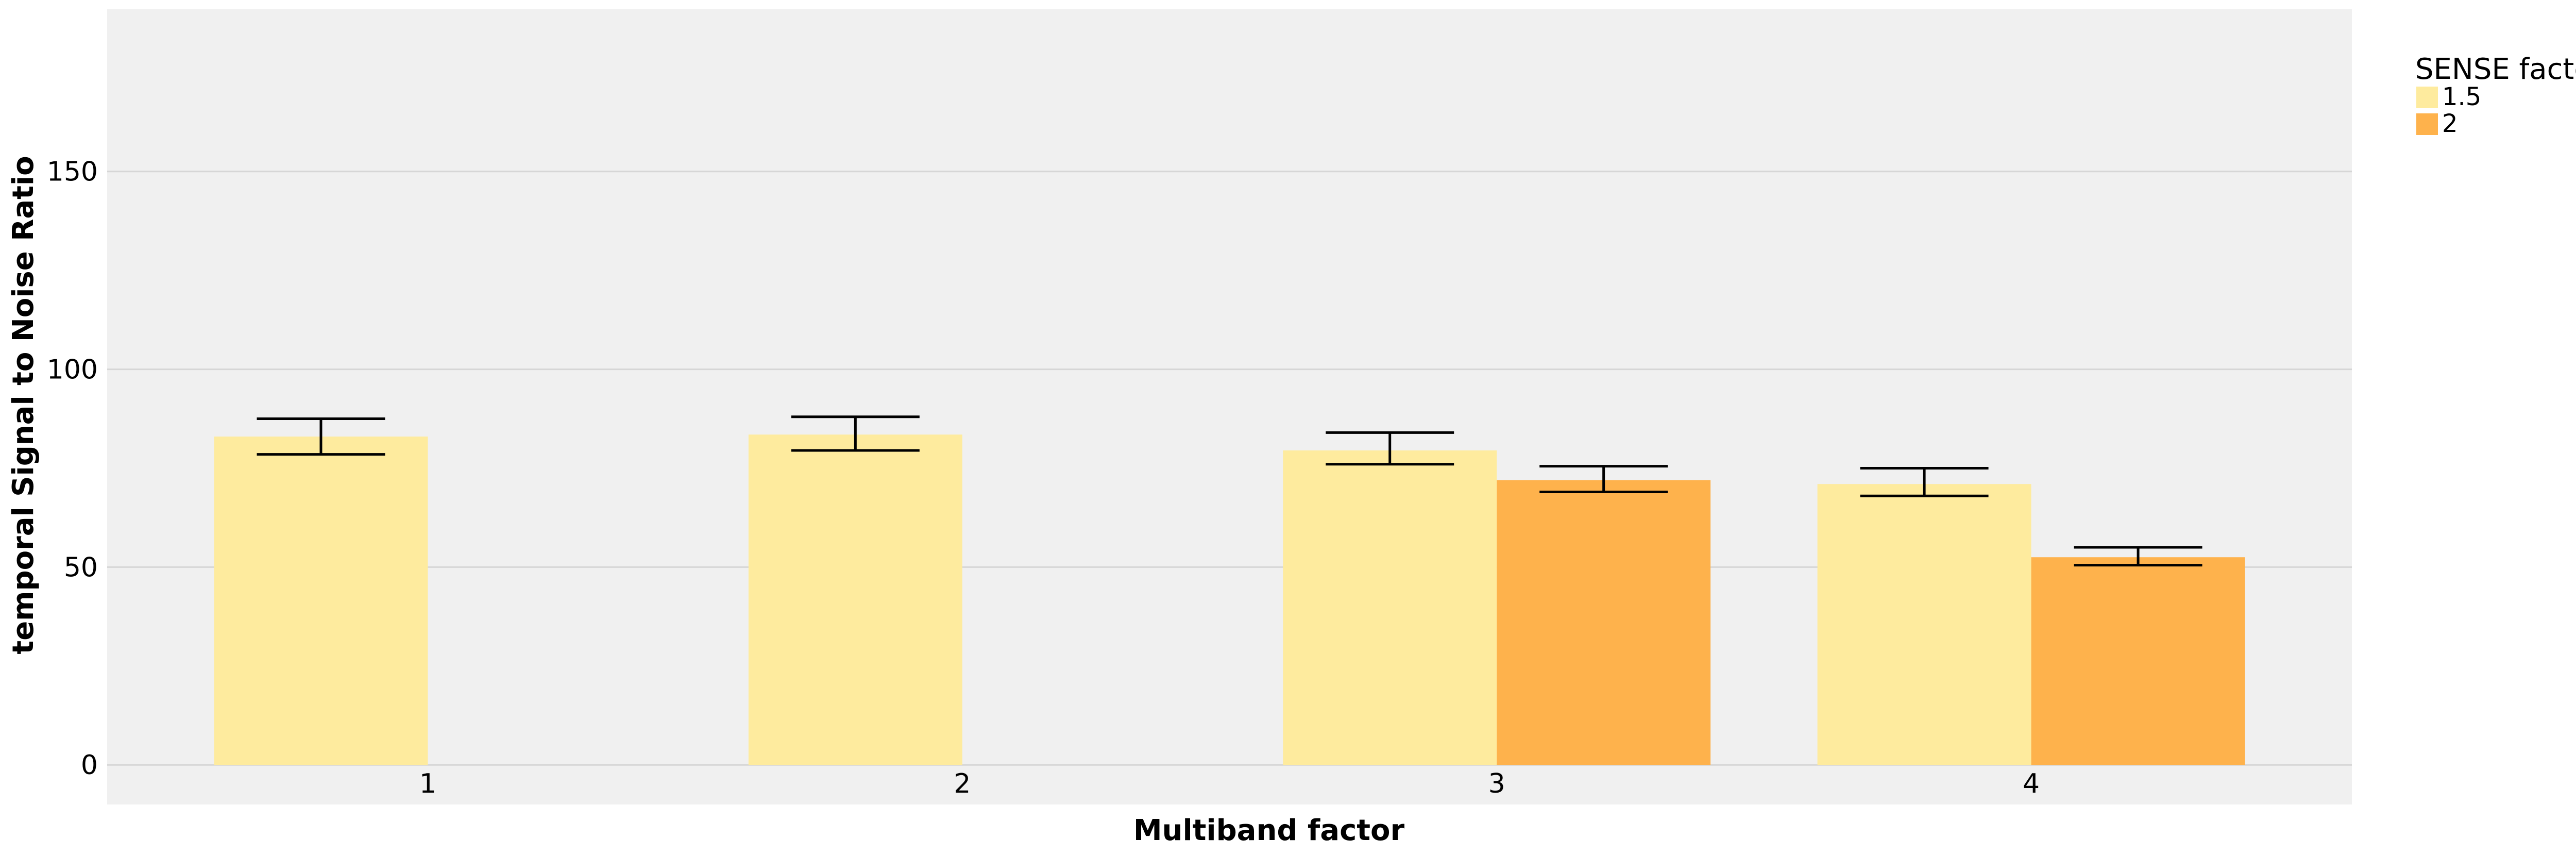 This screenshot has width=2576, height=855. I want to click on x-axis-title: Multiband factor, so click(1269, 831).